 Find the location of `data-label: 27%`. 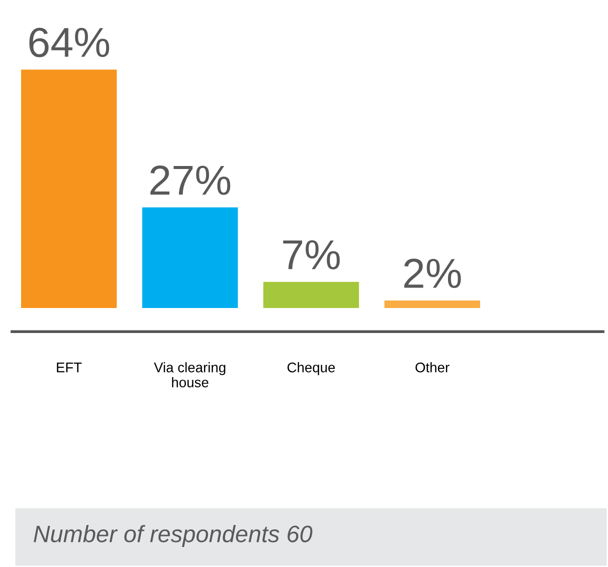

data-label: 27% is located at coordinates (190, 180).